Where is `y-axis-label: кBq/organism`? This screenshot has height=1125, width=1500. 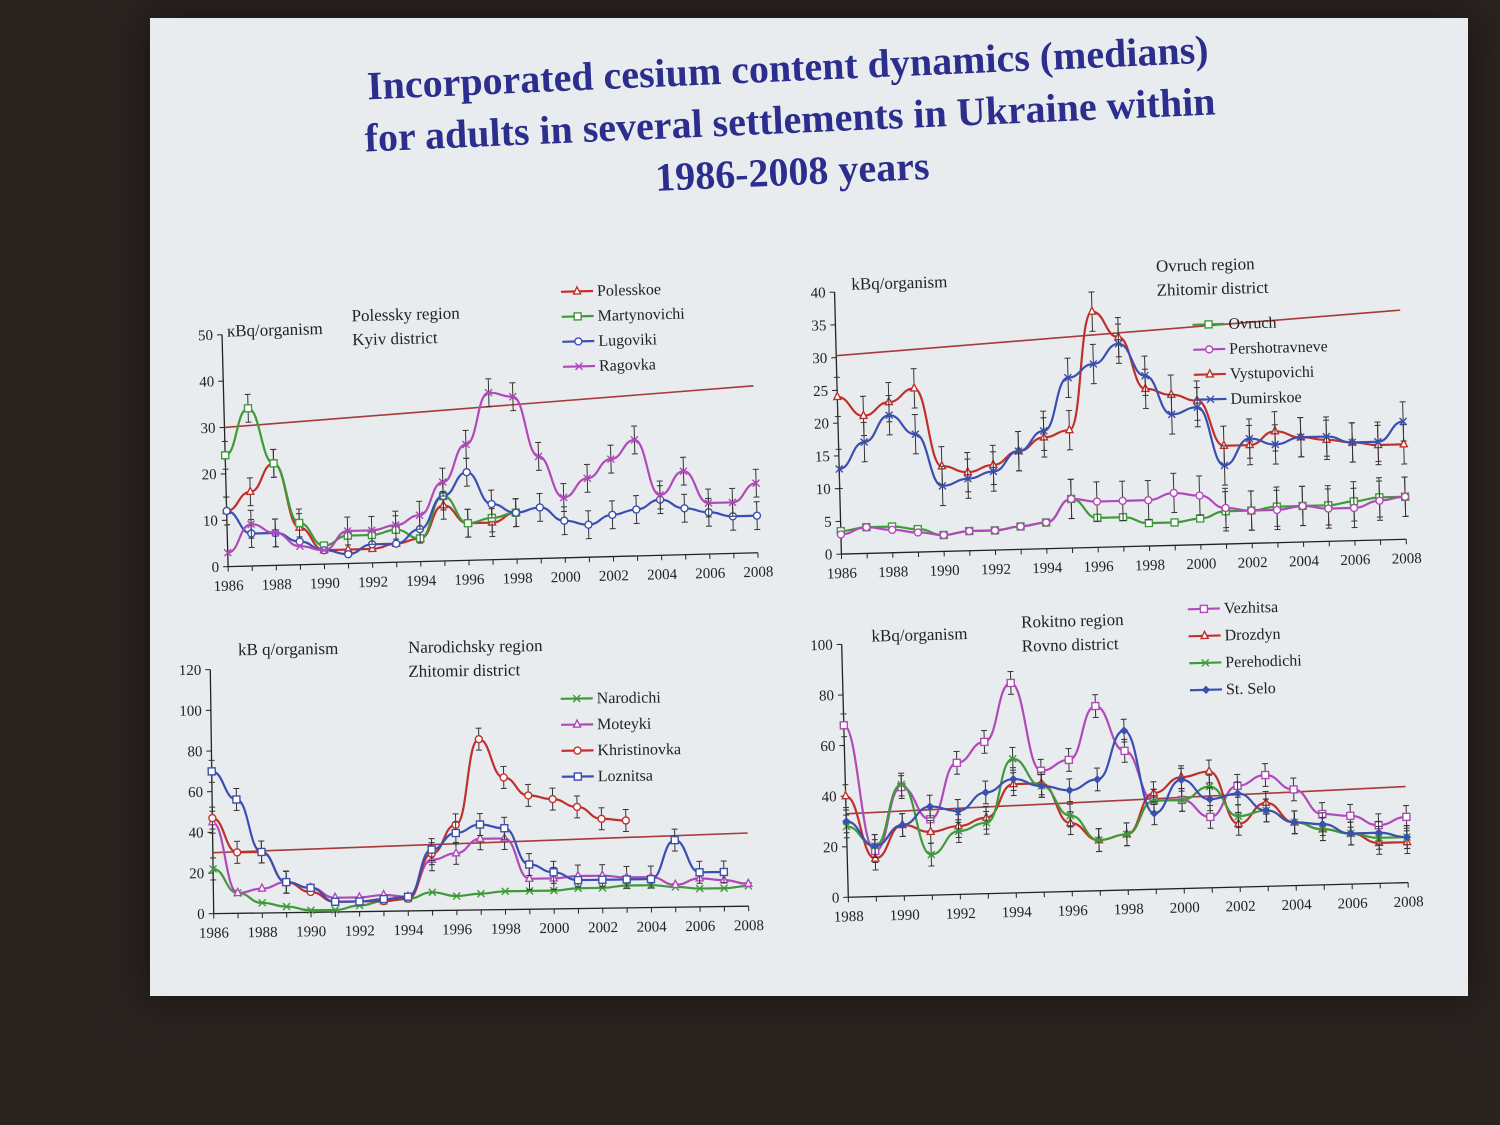 y-axis-label: кBq/organism is located at coordinates (275, 330).